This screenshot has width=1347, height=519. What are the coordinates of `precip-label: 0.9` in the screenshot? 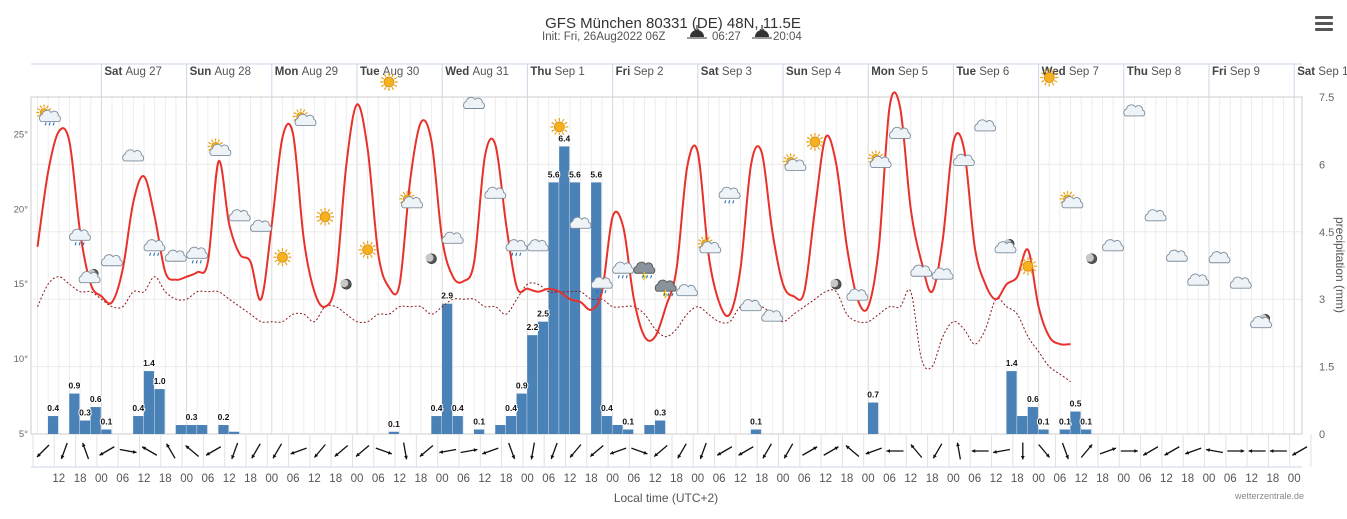 It's located at (522, 386).